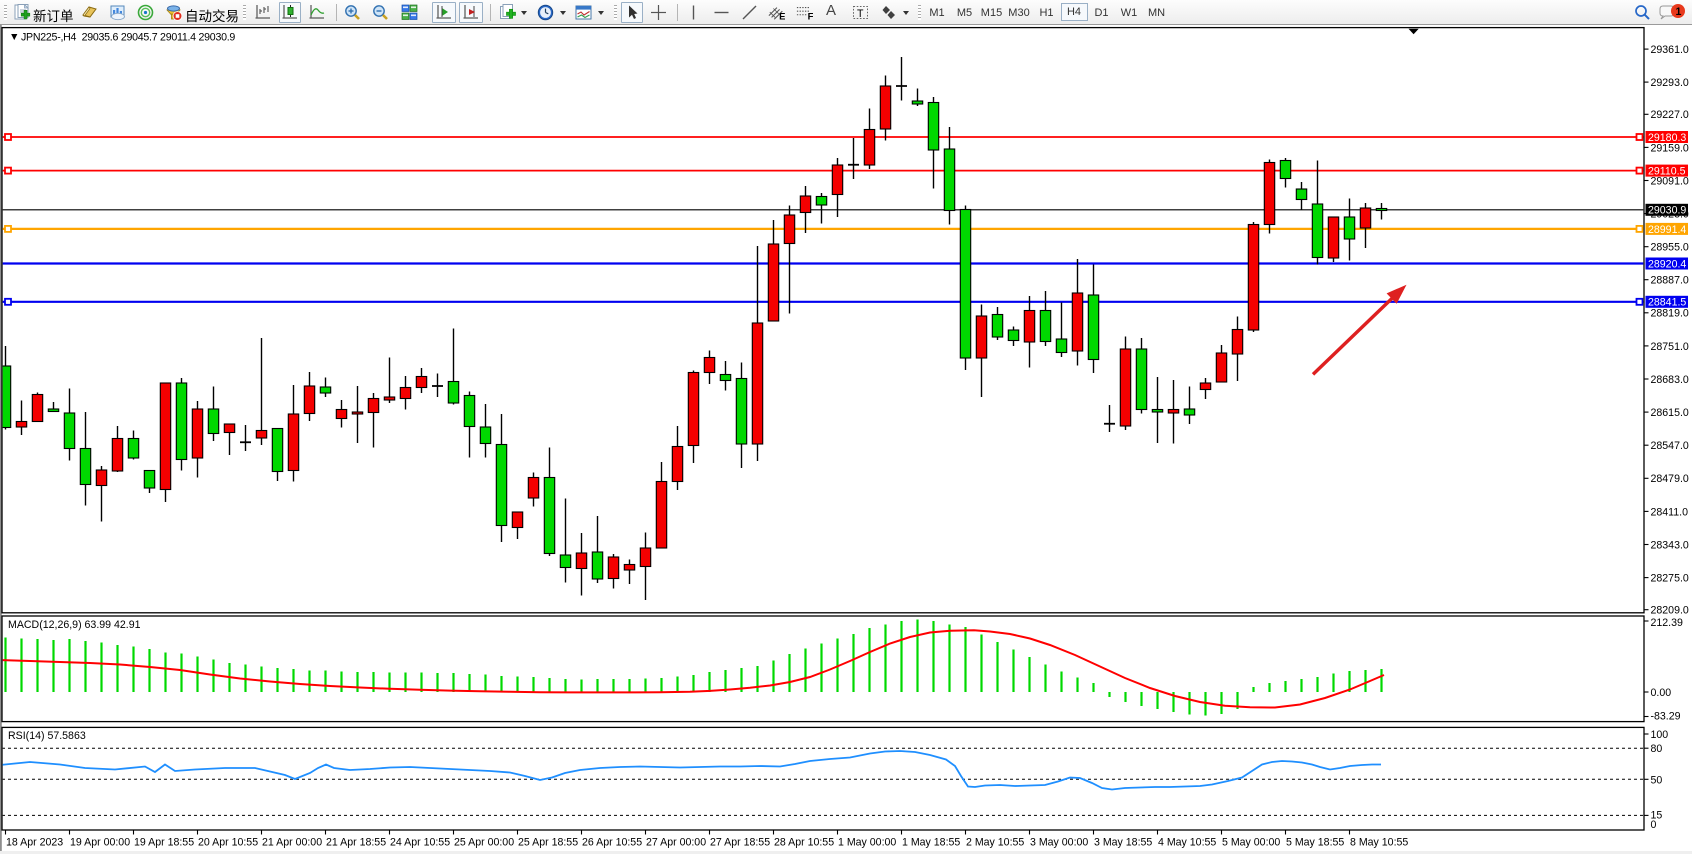 This screenshot has width=1692, height=854. What do you see at coordinates (1667, 138) in the screenshot?
I see `svg-text: 29180.3` at bounding box center [1667, 138].